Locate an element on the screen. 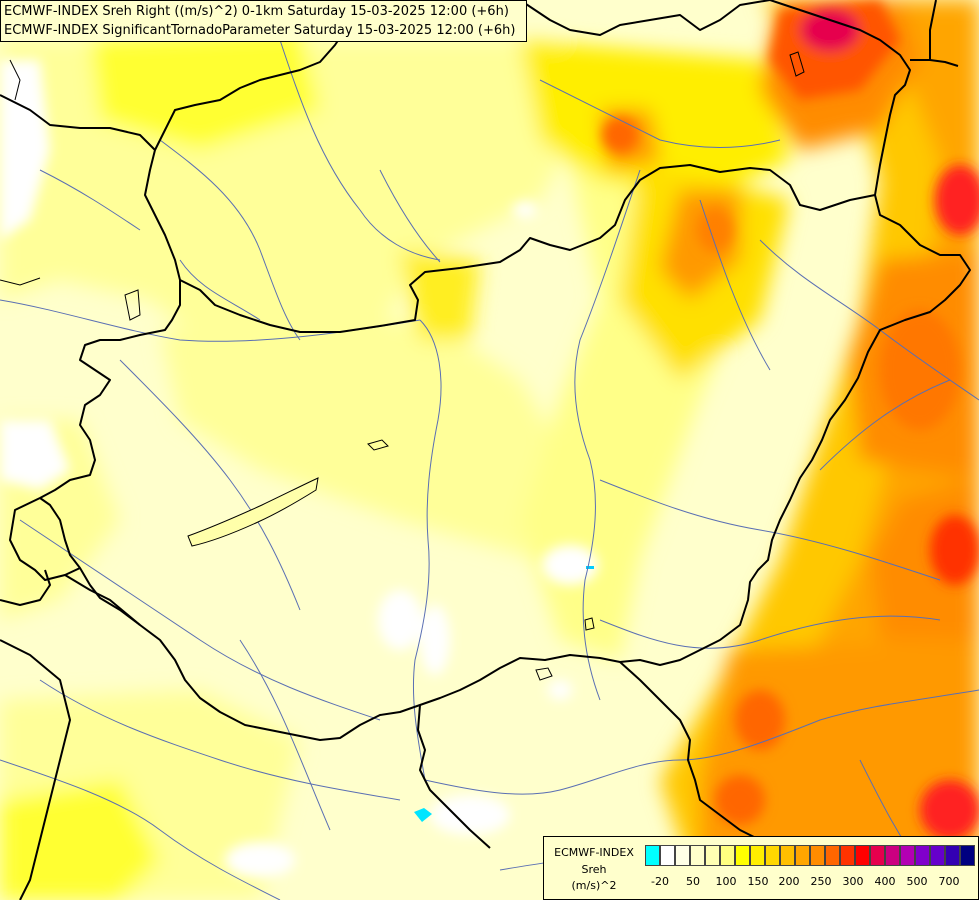  legend-name-line-3: (m/s)^2 is located at coordinates (594, 885).